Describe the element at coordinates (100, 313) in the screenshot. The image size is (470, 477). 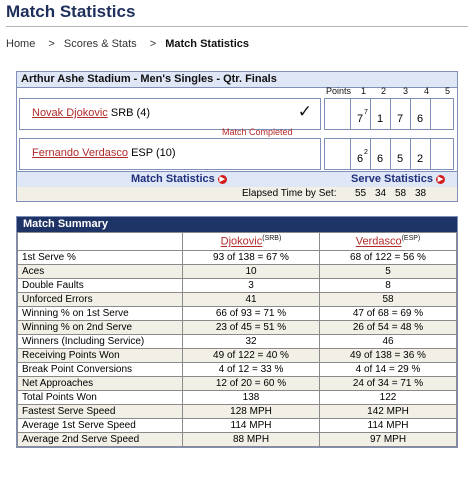
I see `stat-label: Winning % on 1st Serve` at that location.